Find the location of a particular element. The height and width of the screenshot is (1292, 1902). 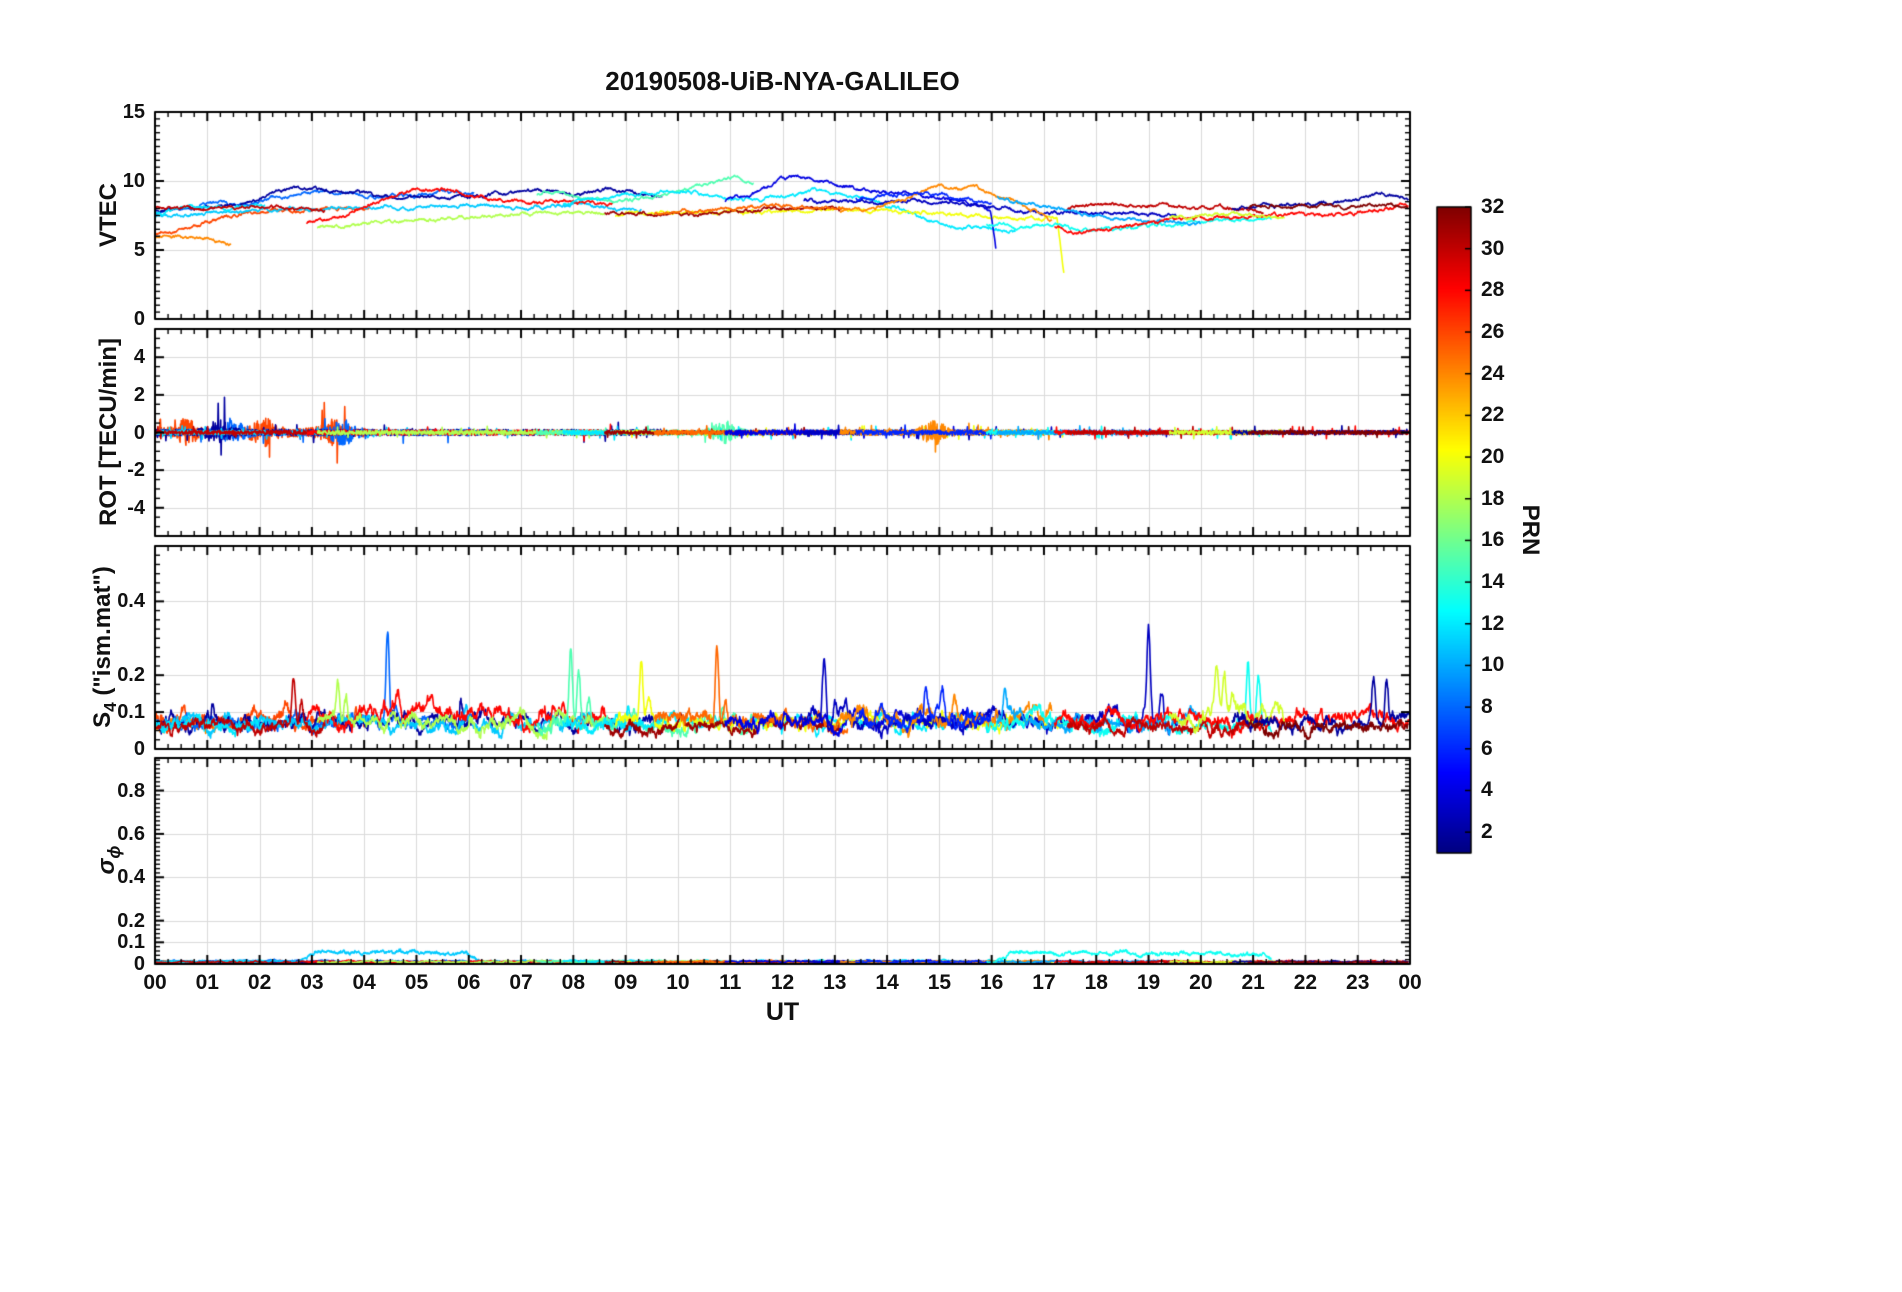

x-tick-label: 01 is located at coordinates (207, 982).